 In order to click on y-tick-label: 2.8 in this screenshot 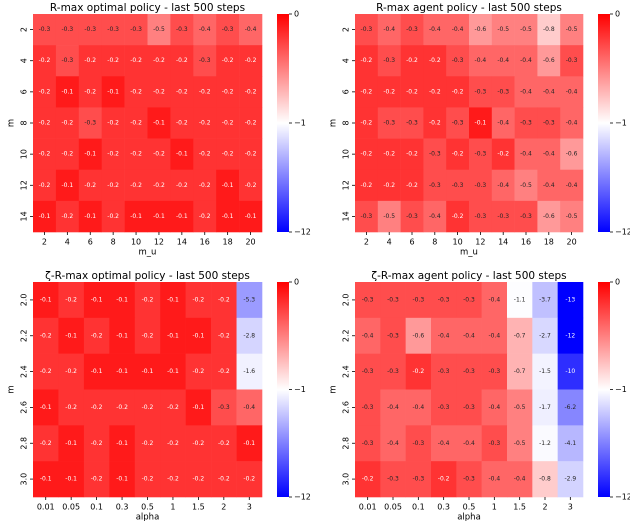, I will do `click(346, 443)`.